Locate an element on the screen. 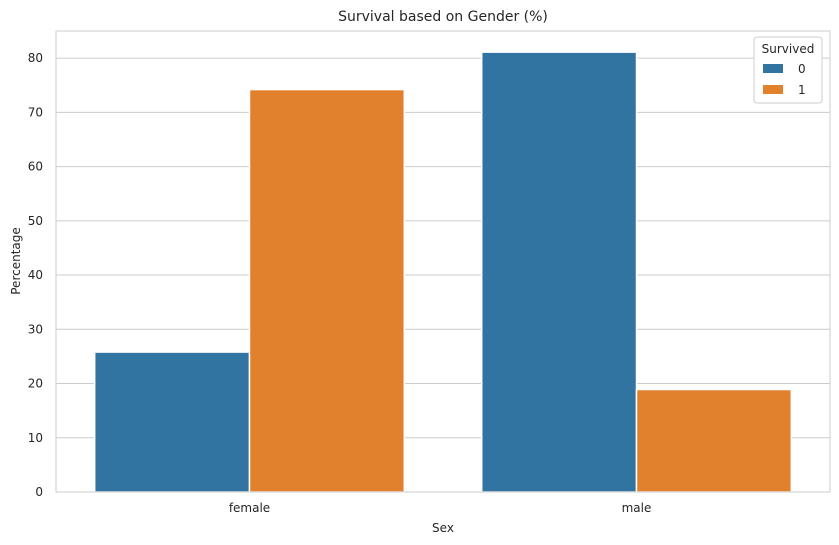 This screenshot has height=545, width=839. y-tick-label: 0 is located at coordinates (39, 492).